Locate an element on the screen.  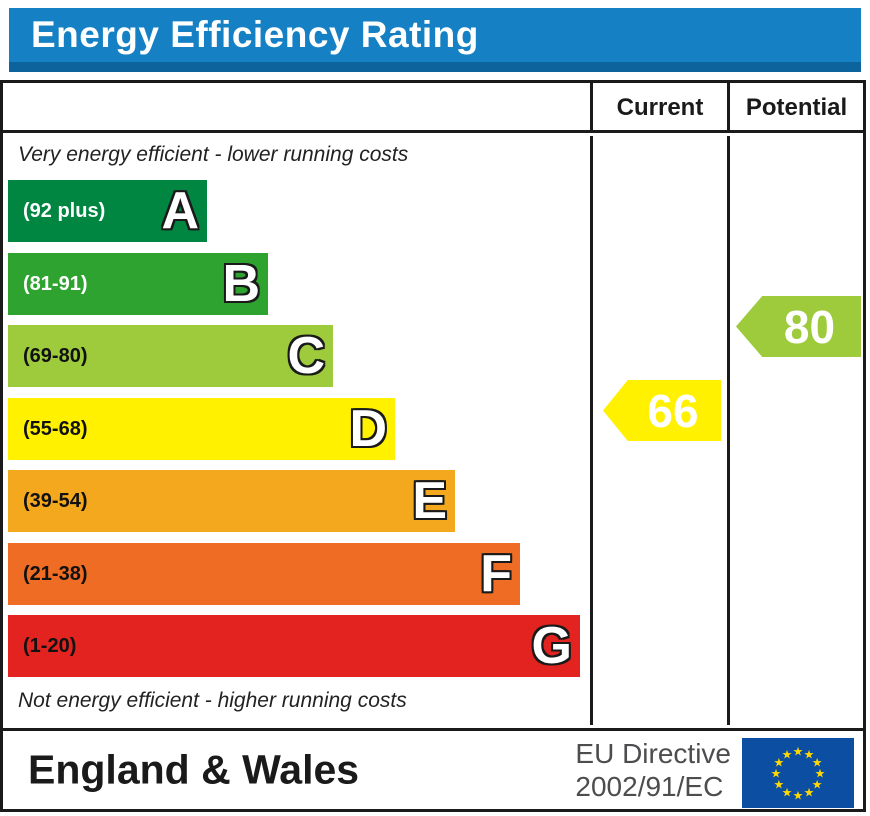
potential-column-header: Potential is located at coordinates (795, 108).